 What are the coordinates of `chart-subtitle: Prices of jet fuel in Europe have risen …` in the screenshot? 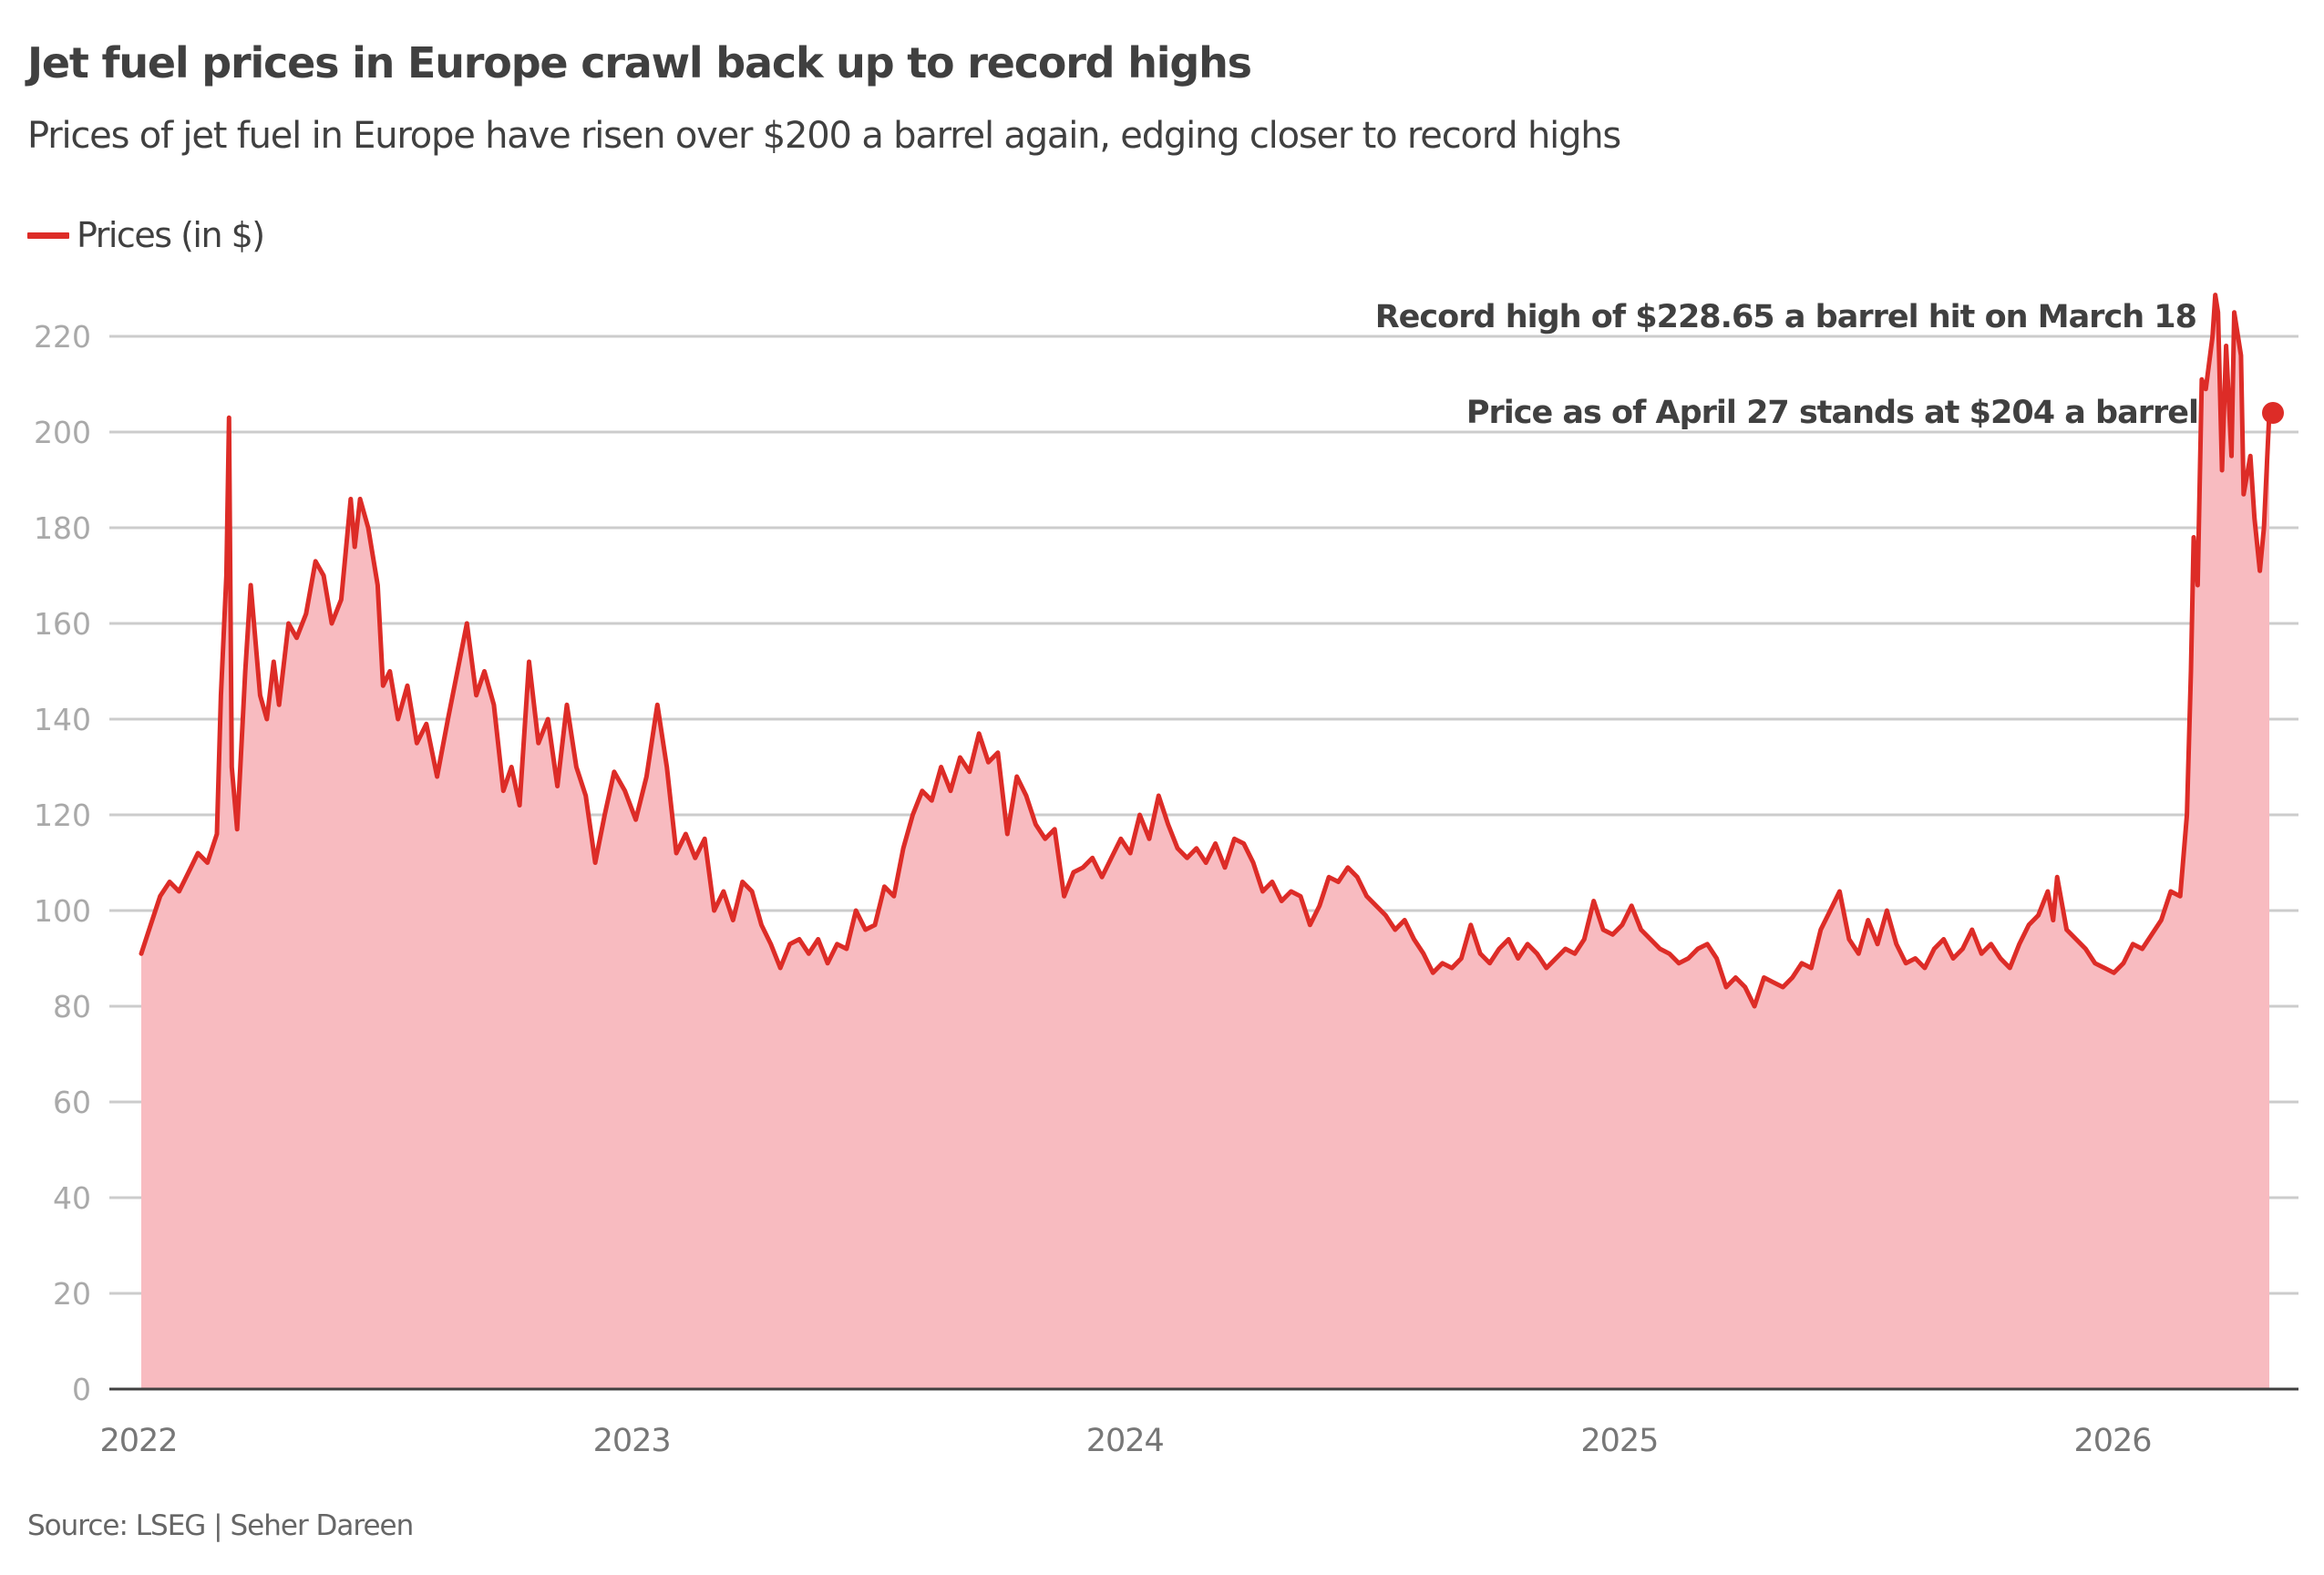 It's located at (824, 136).